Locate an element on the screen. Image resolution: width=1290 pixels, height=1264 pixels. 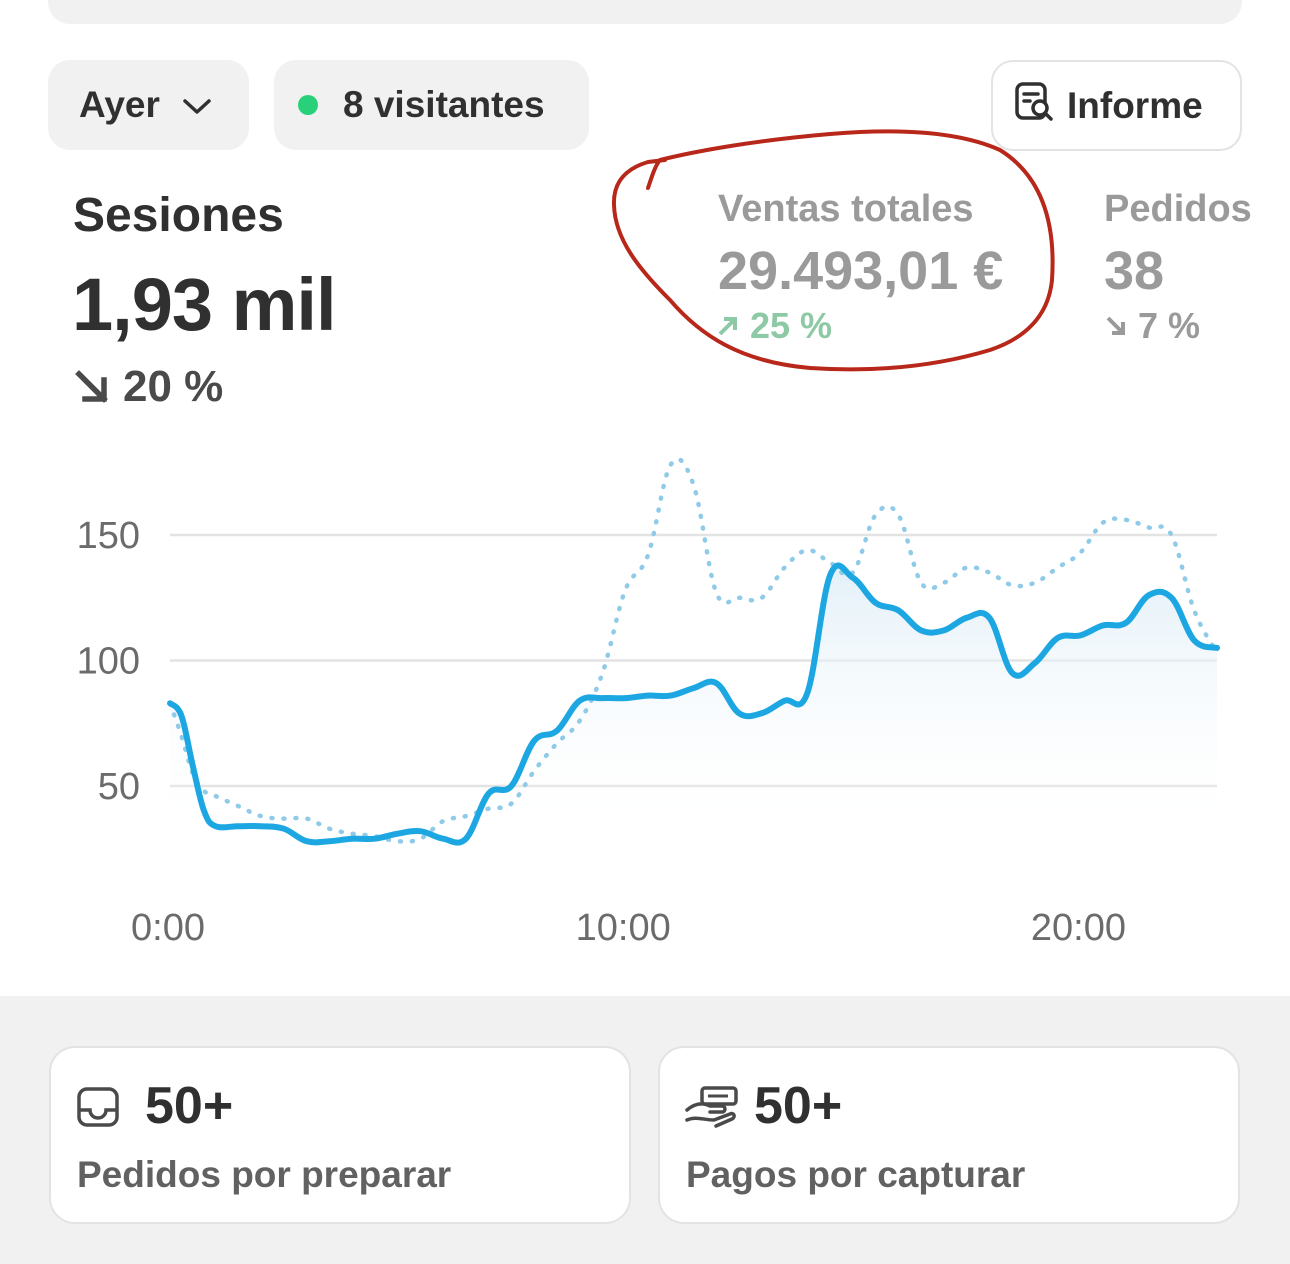
metric-orders-change: 7 % is located at coordinates (1152, 326).